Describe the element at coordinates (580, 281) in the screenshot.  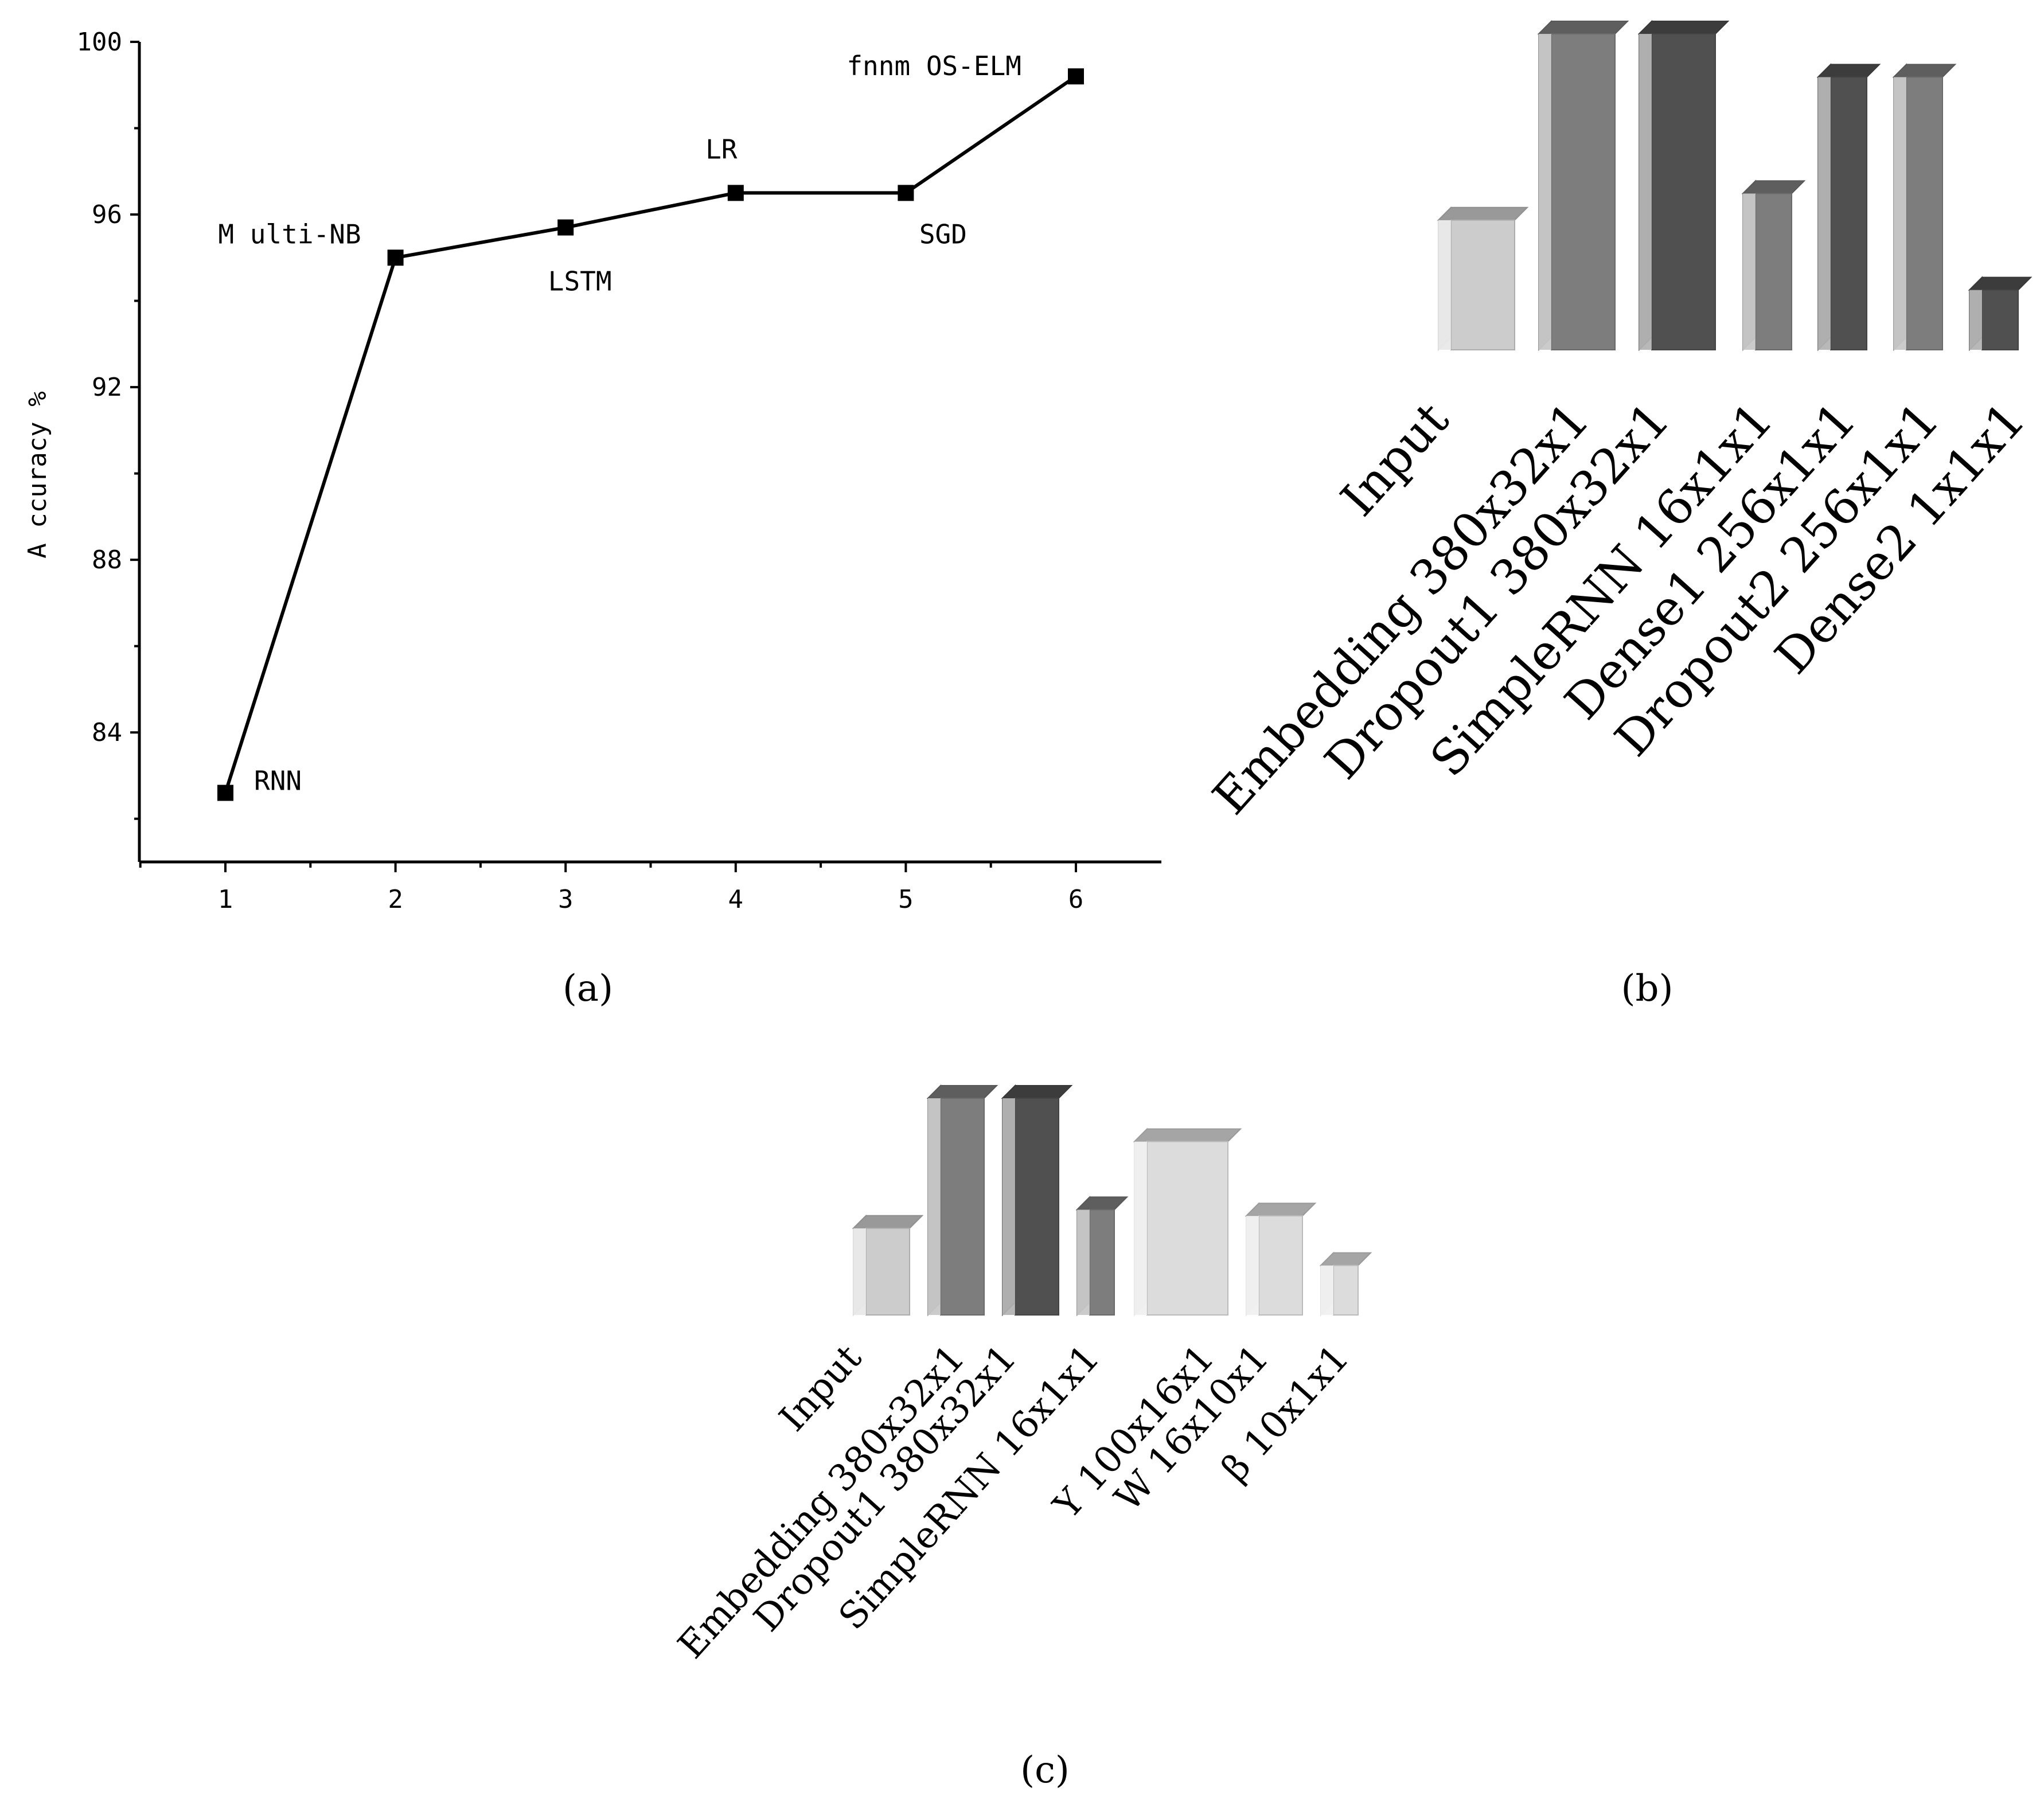
I see `point-label: LSTM` at that location.